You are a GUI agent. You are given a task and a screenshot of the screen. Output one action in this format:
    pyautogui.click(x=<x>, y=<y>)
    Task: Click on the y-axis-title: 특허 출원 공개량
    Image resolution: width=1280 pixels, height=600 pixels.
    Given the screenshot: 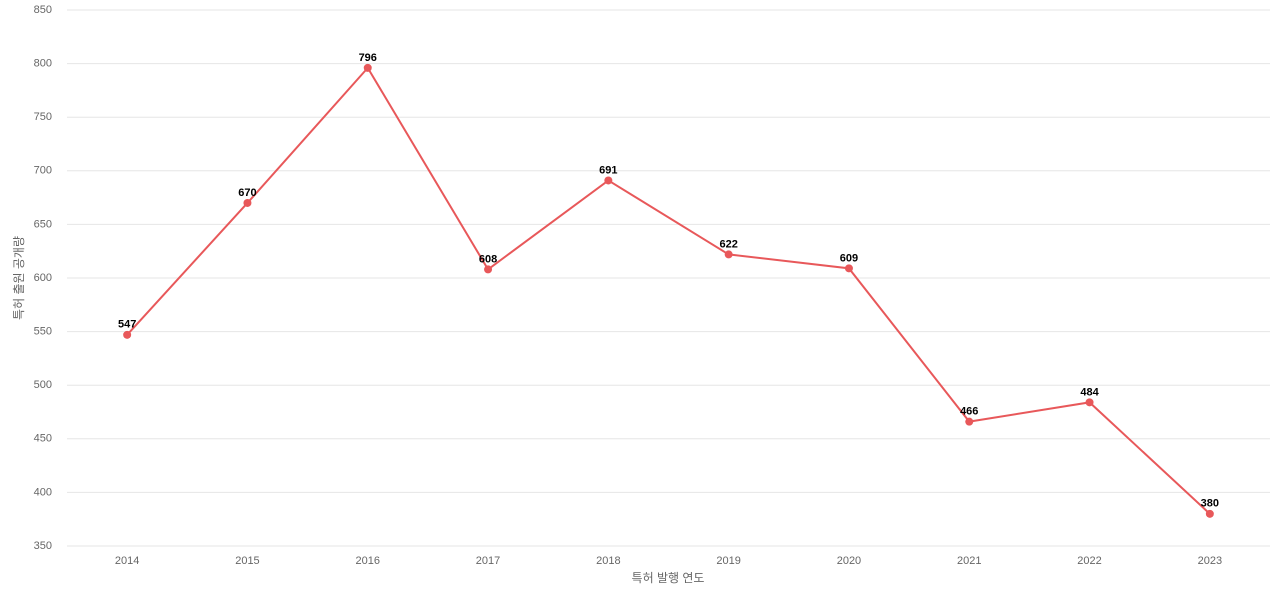 What is the action you would take?
    pyautogui.click(x=19, y=278)
    